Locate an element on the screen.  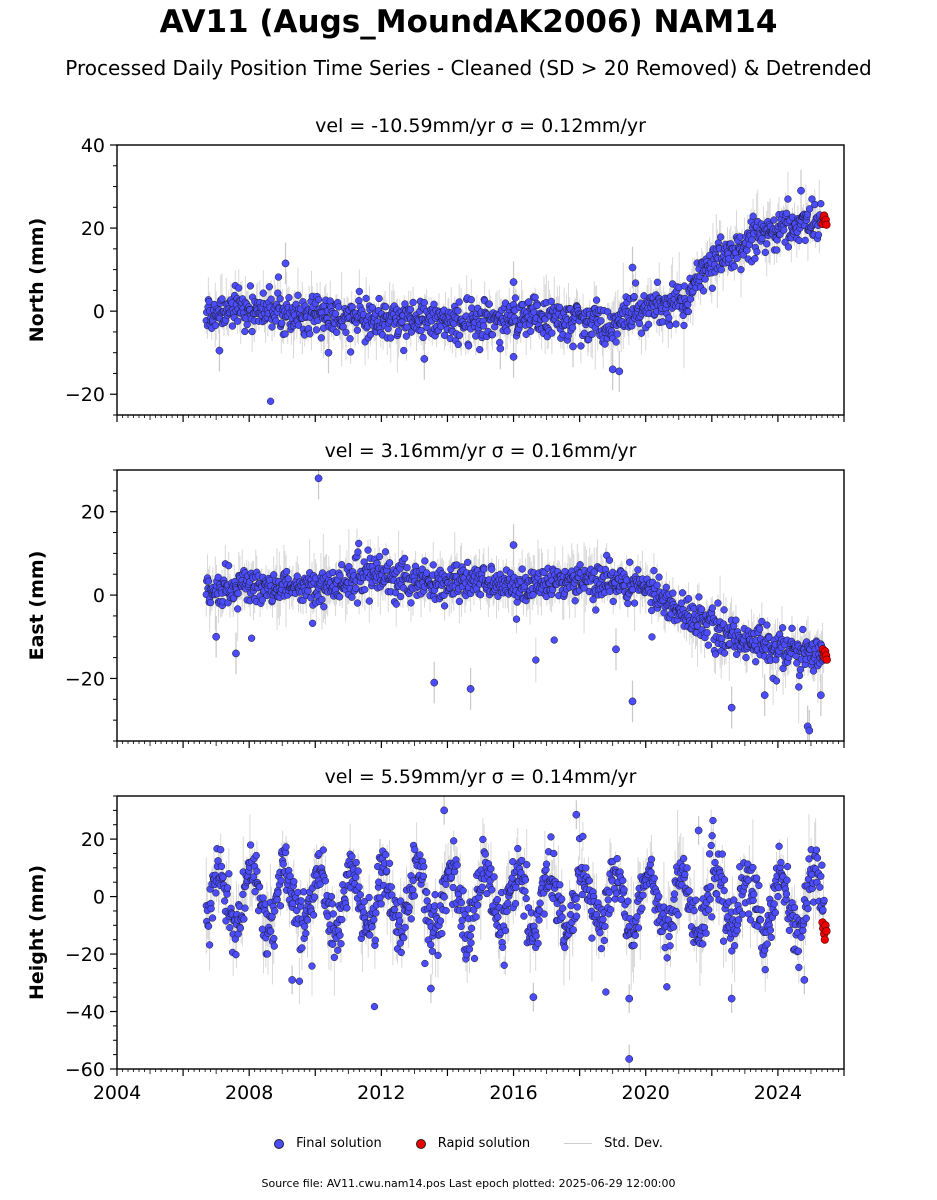
final-points-east is located at coordinates (516, 604).